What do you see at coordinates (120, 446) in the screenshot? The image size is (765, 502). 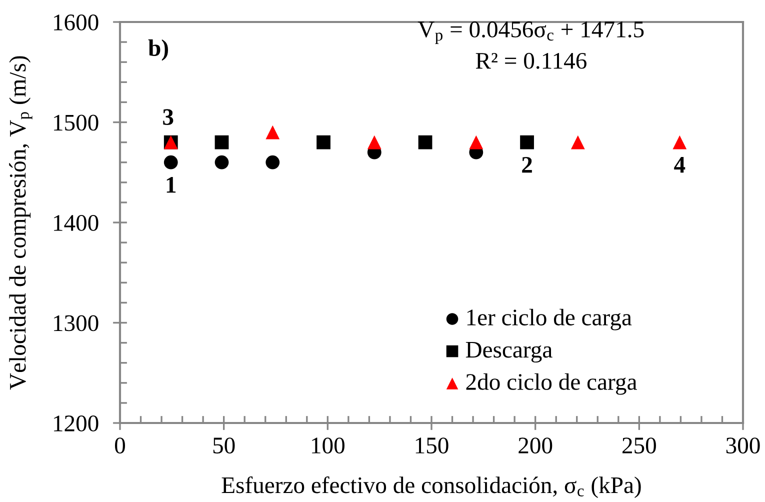 I see `x-tick-label: 0` at bounding box center [120, 446].